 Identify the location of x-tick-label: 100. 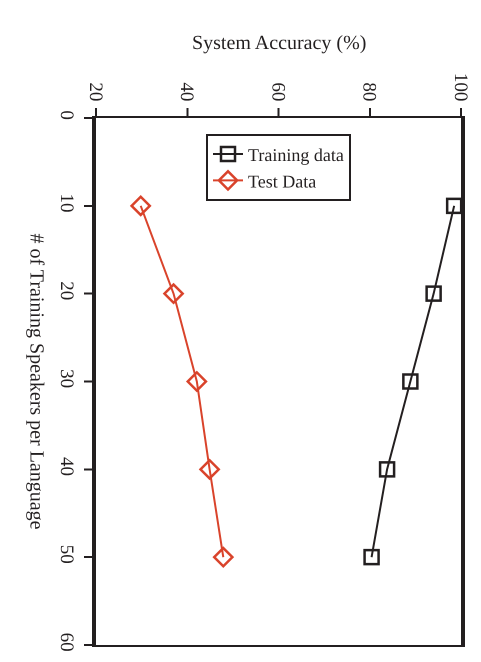
(460, 87).